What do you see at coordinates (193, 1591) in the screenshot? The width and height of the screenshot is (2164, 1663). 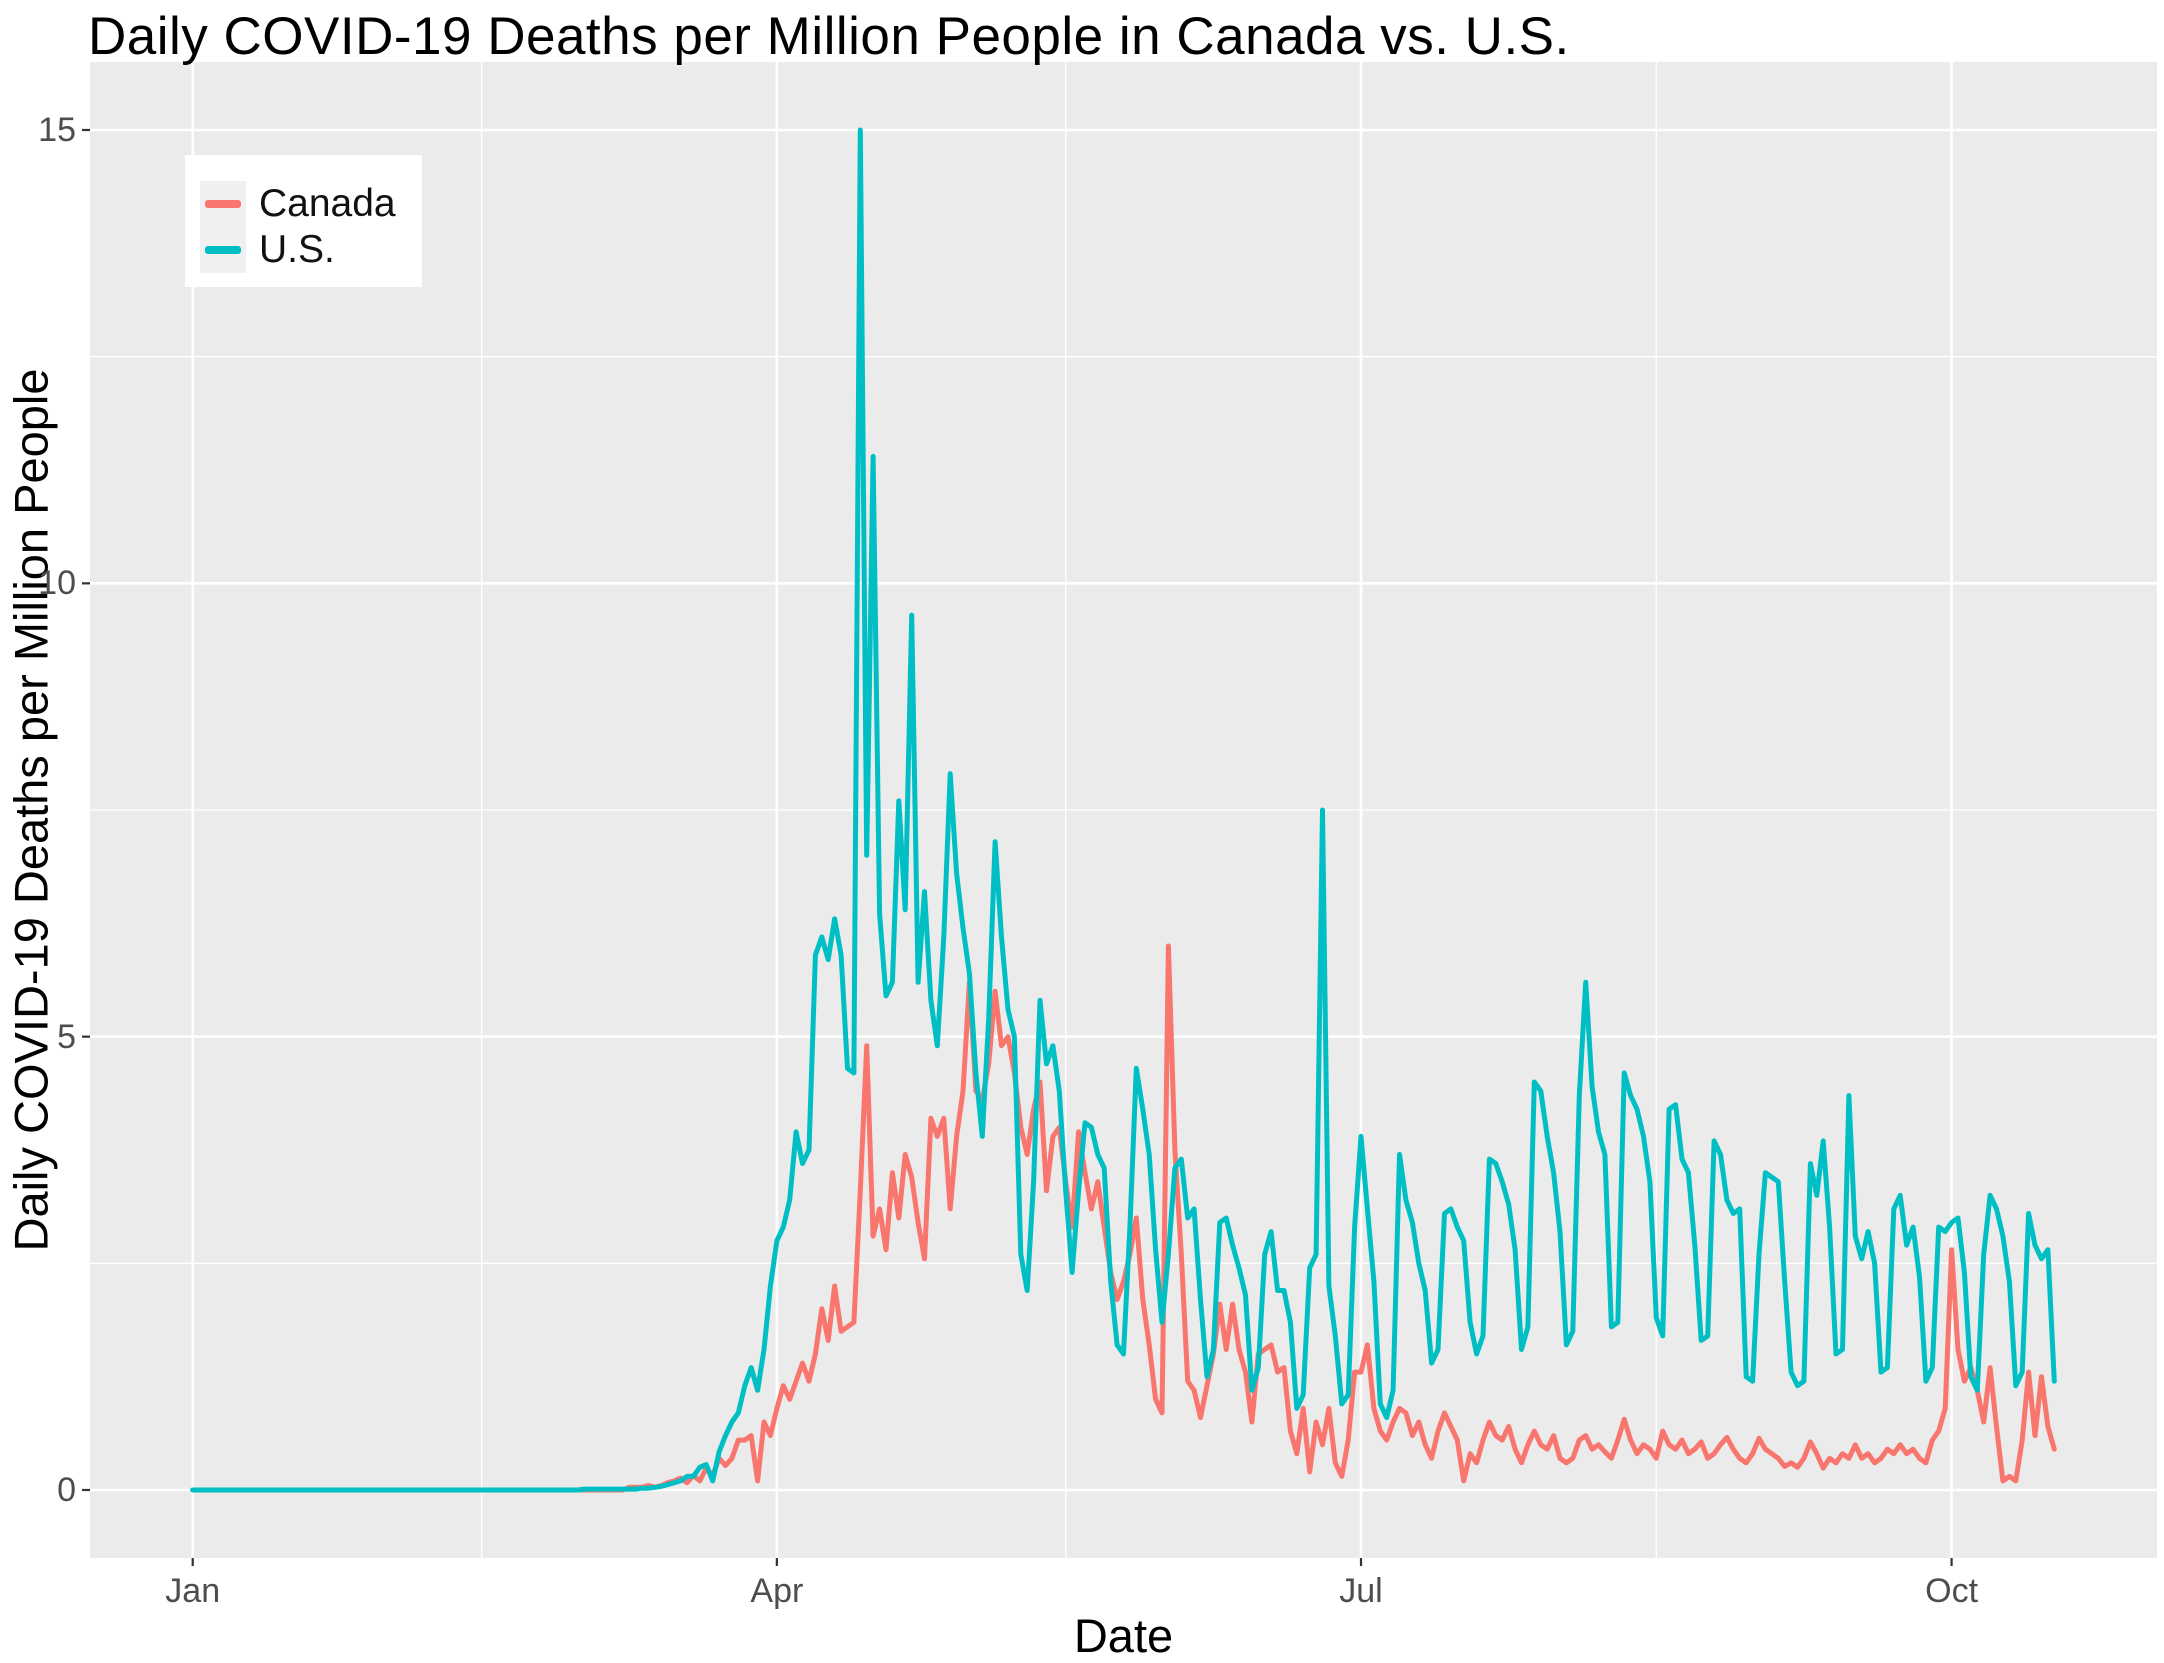 I see `x-tick-label: Jan` at bounding box center [193, 1591].